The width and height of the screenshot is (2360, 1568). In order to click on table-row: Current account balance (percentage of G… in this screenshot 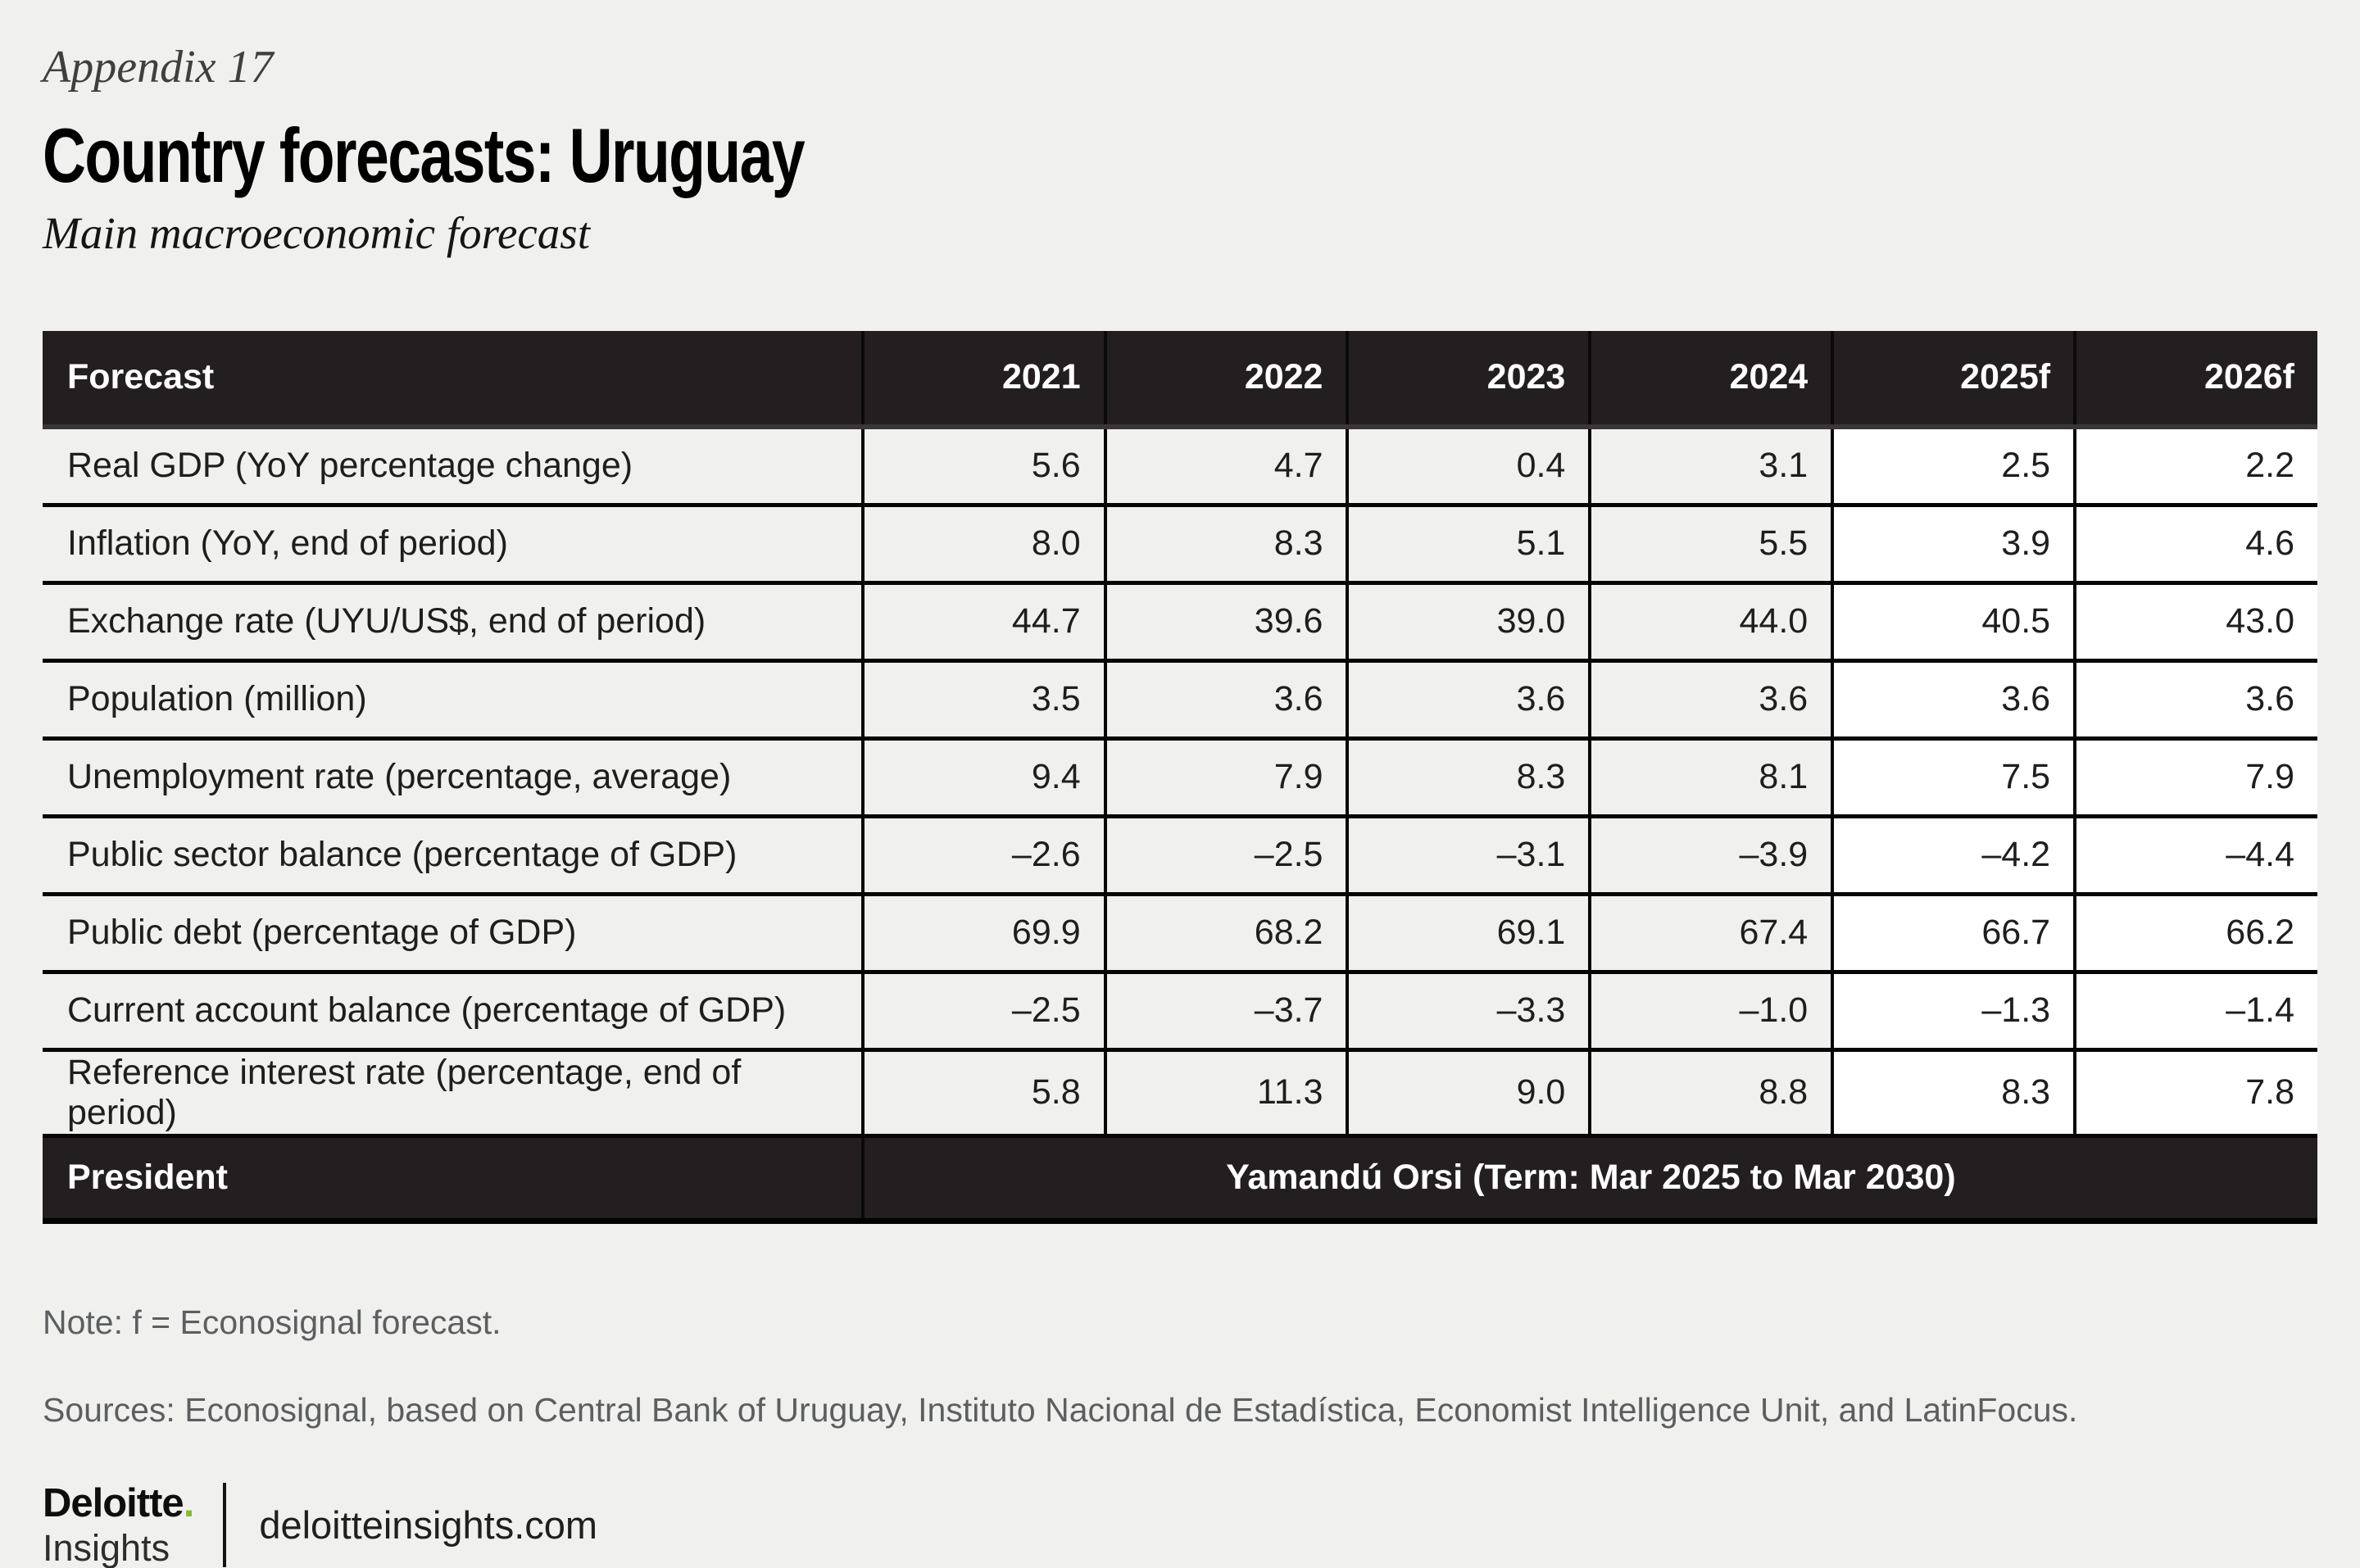, I will do `click(1180, 1012)`.